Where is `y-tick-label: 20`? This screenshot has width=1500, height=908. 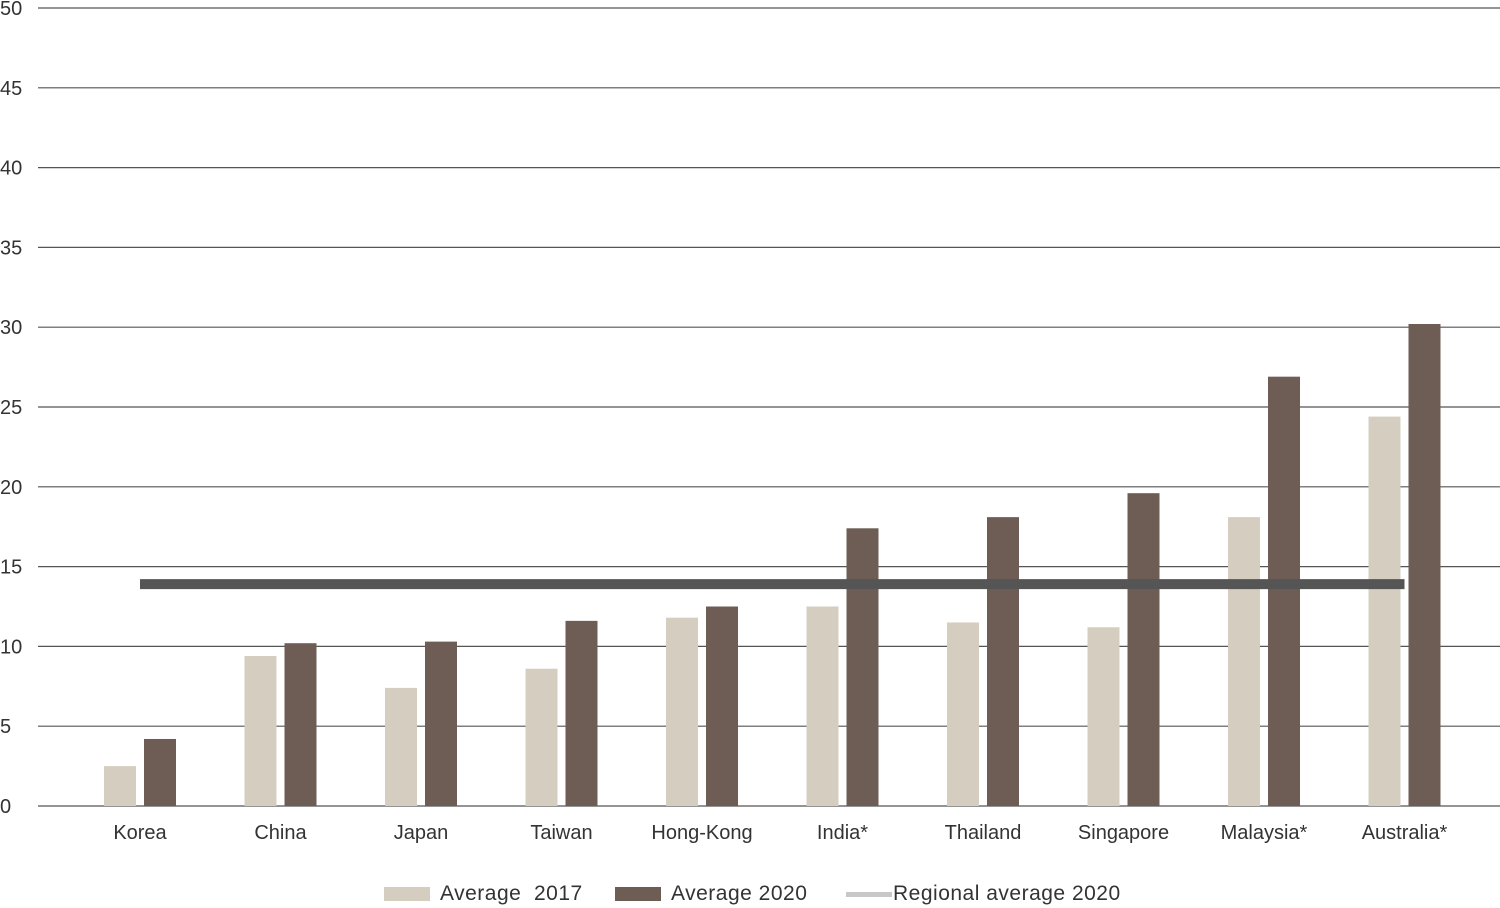 y-tick-label: 20 is located at coordinates (11, 488).